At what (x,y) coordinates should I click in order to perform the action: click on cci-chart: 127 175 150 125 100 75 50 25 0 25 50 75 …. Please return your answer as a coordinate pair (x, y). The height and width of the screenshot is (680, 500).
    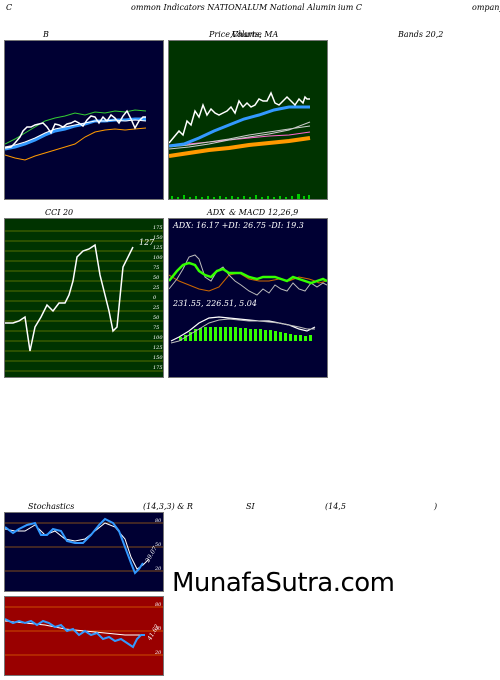
    Looking at the image, I should click on (84, 298).